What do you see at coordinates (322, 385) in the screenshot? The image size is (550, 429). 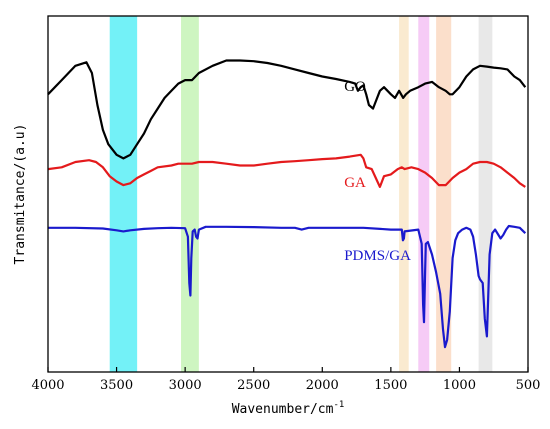 I see `x-tick-label: 2000` at bounding box center [322, 385].